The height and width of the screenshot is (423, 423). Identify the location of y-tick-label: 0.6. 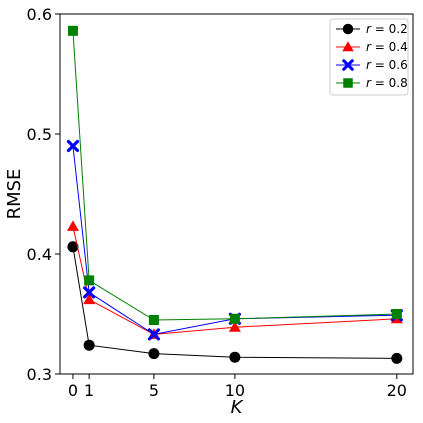
(39, 14).